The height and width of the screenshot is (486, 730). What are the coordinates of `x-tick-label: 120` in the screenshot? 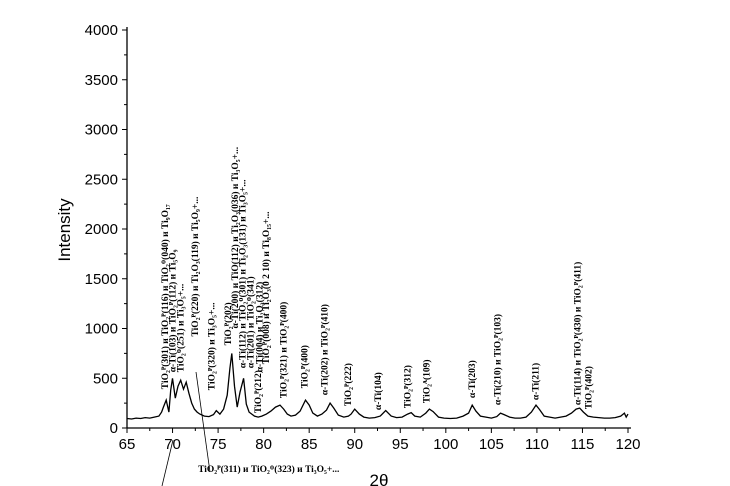 It's located at (627, 444).